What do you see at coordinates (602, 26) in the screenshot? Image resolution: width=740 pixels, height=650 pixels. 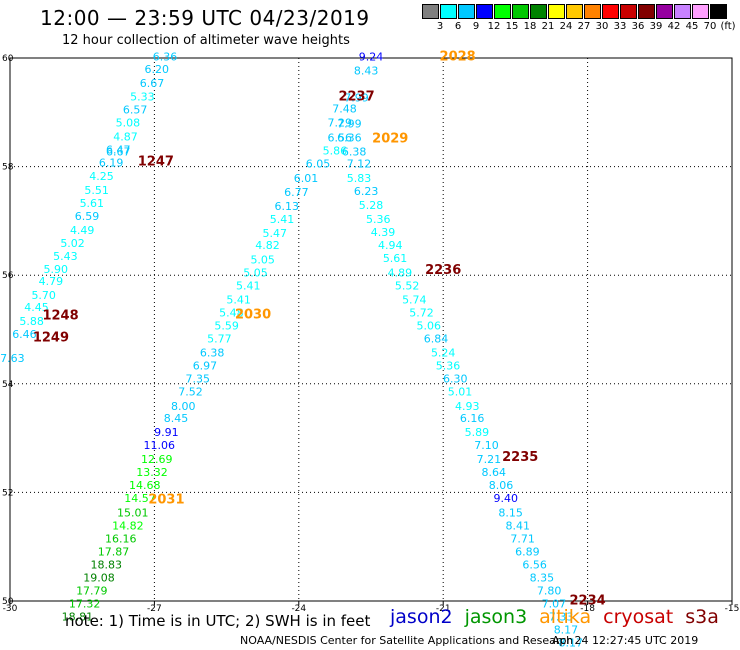 I see `scale-label: 30` at bounding box center [602, 26].